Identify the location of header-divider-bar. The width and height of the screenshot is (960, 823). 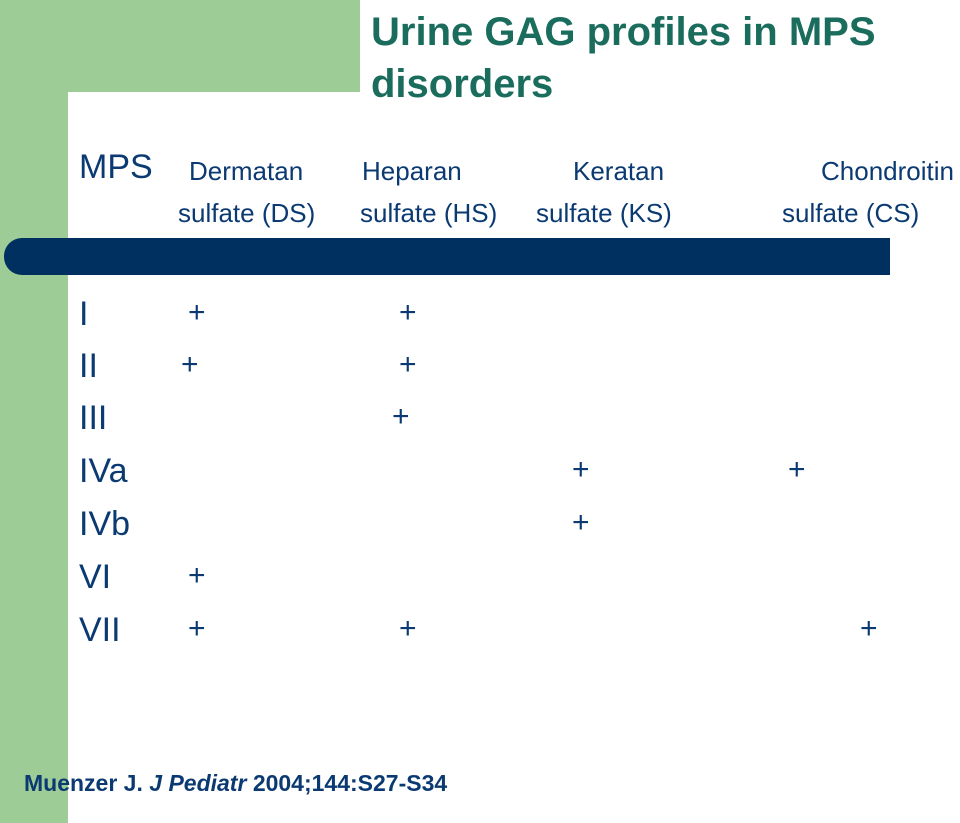
(447, 256).